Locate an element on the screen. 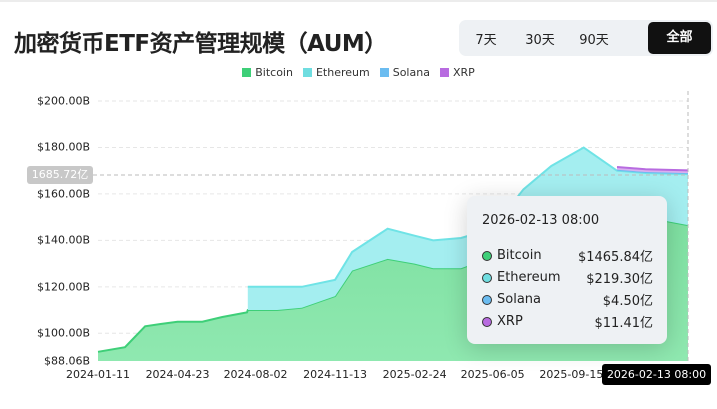 This screenshot has width=717, height=409. x-tick-label: 2025-06-05 is located at coordinates (492, 374).